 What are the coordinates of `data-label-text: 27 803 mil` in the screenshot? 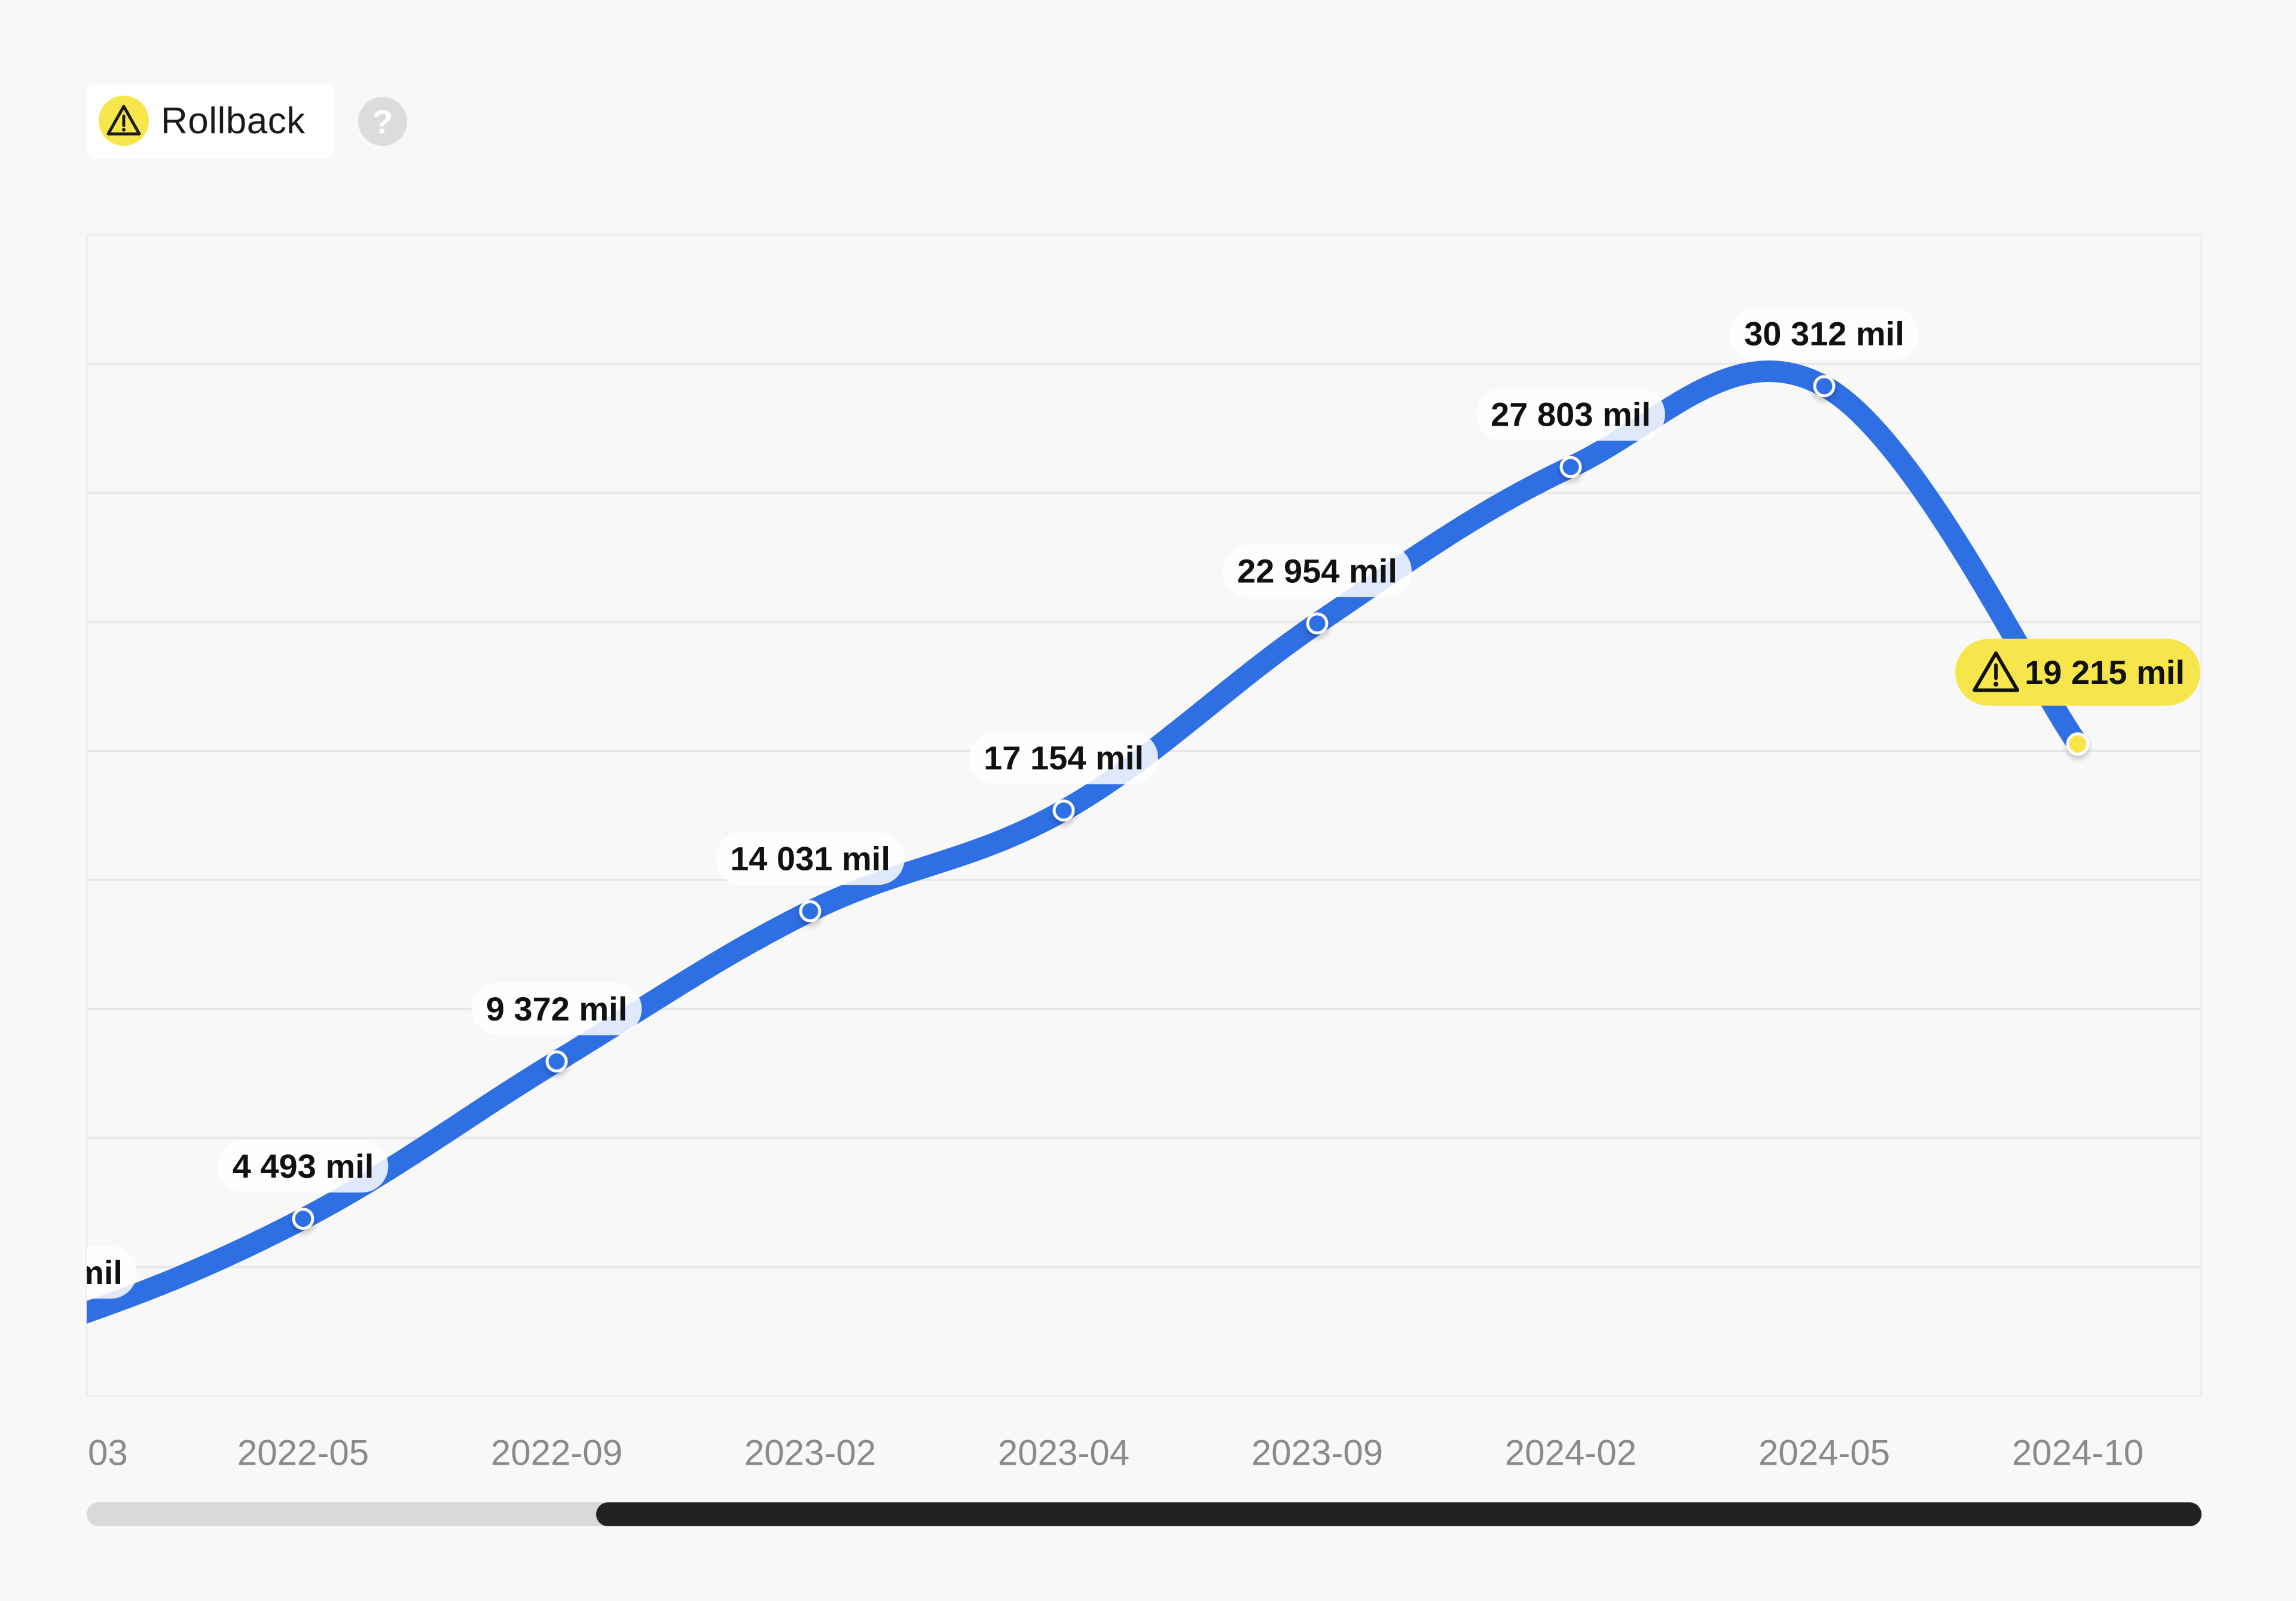 It's located at (1571, 414).